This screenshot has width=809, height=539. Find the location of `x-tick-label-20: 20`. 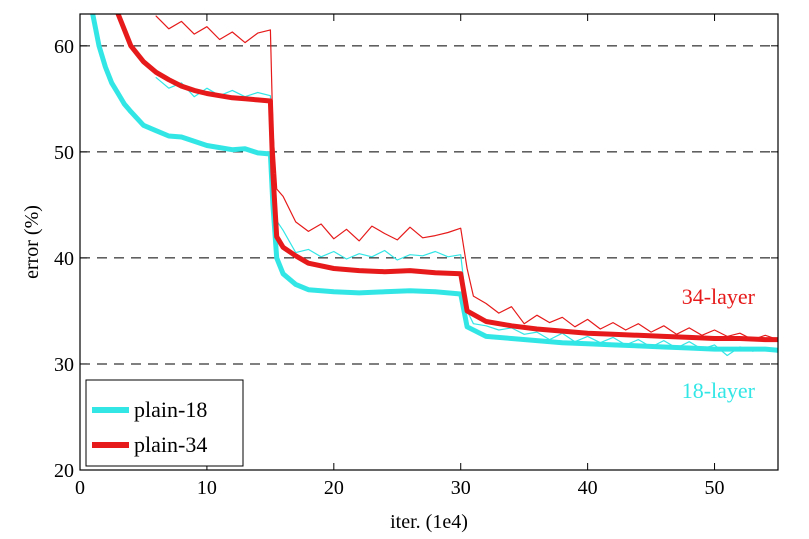

x-tick-label-20: 20 is located at coordinates (334, 488).